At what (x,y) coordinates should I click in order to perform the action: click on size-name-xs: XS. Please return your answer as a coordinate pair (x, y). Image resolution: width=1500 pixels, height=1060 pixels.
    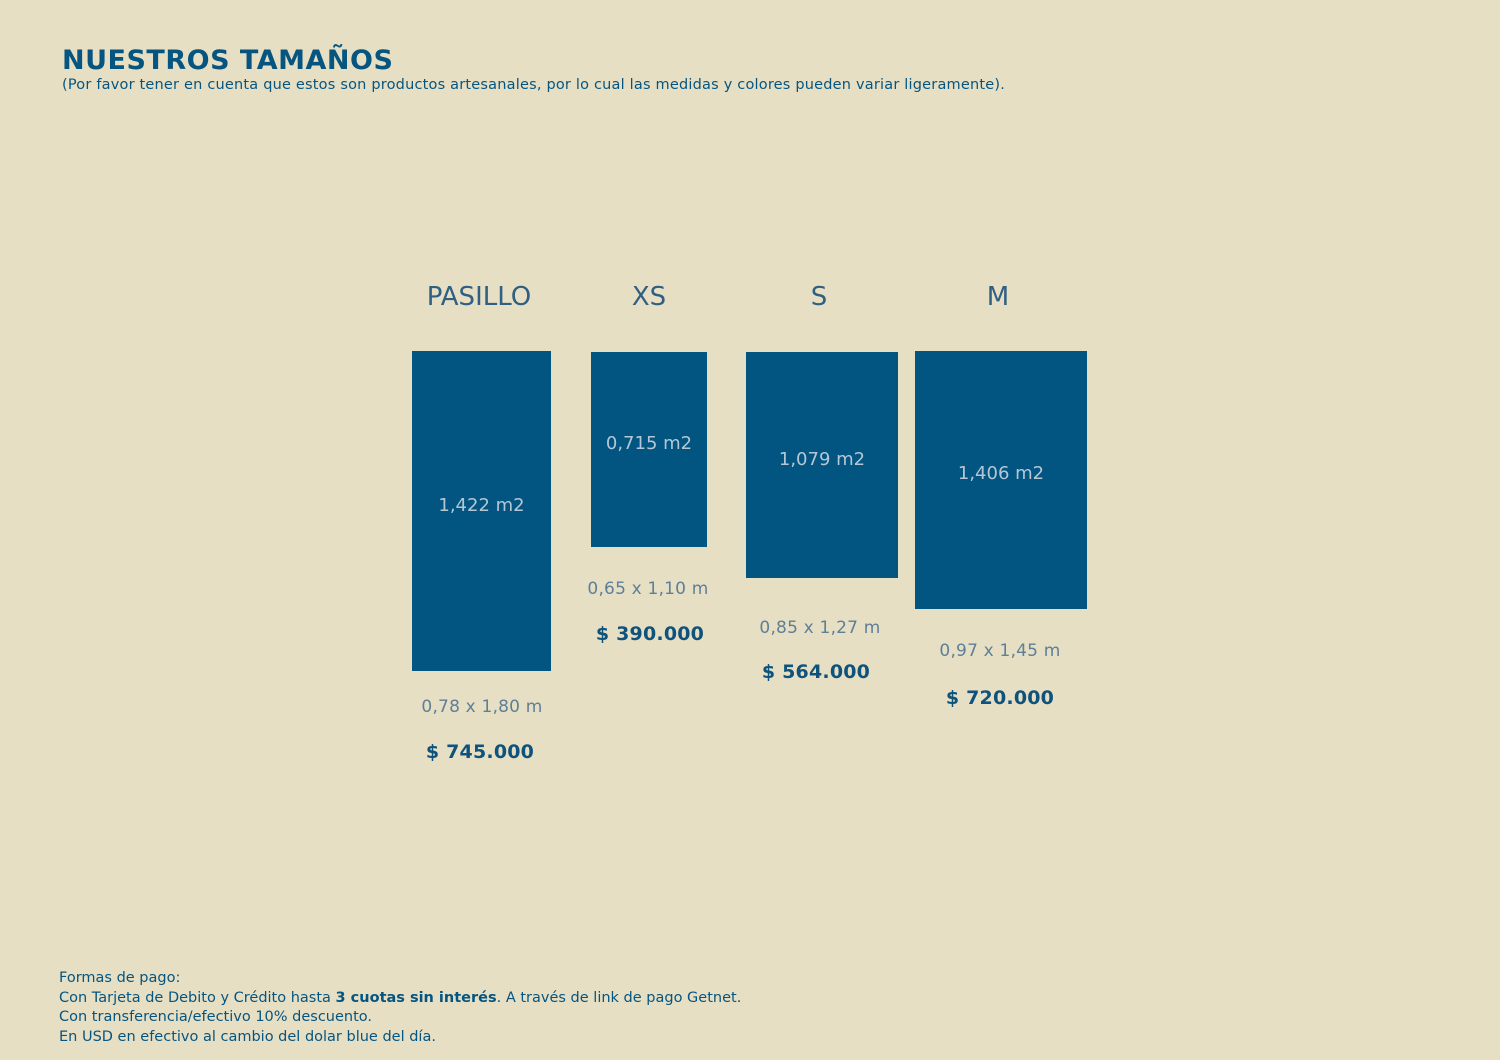
    Looking at the image, I should click on (649, 297).